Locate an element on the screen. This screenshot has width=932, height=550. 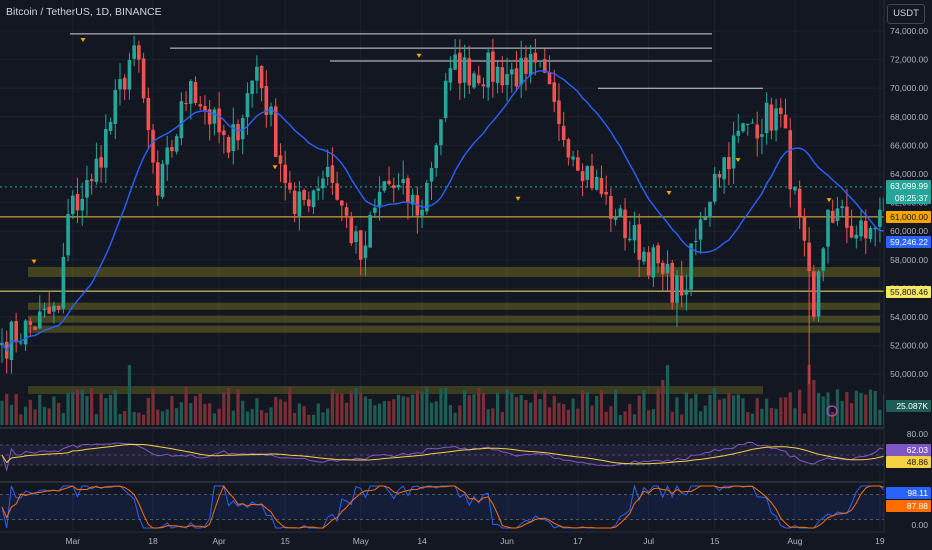
ma-value-badge: 59,246.22 is located at coordinates (909, 242).